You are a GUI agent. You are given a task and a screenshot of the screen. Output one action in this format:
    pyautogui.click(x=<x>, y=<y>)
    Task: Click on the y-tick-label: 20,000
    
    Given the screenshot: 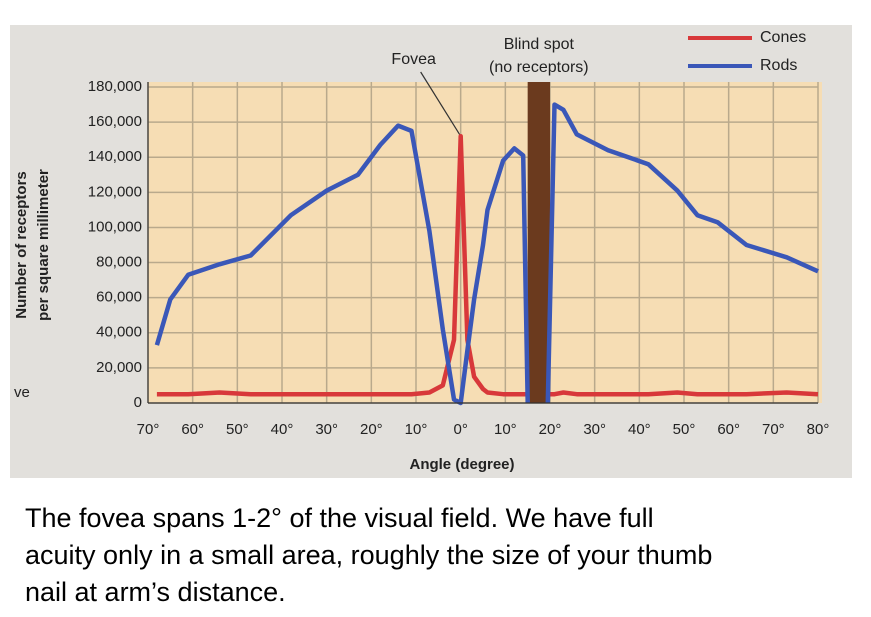 What is the action you would take?
    pyautogui.click(x=119, y=367)
    